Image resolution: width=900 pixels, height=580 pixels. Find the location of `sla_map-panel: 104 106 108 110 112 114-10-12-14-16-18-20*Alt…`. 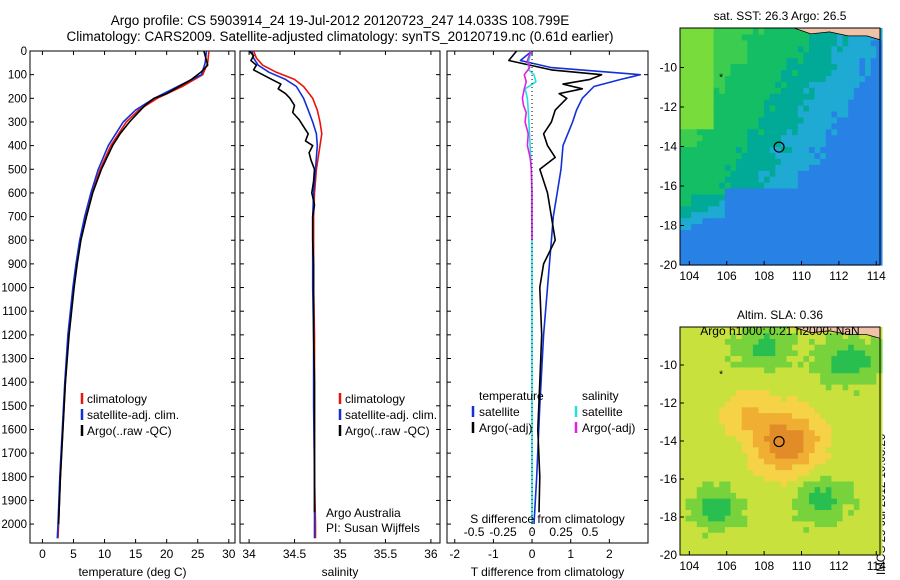

sla_map-panel: 104 106 108 110 112 114-10-12-14-16-18-20*Alt… is located at coordinates (773, 440).